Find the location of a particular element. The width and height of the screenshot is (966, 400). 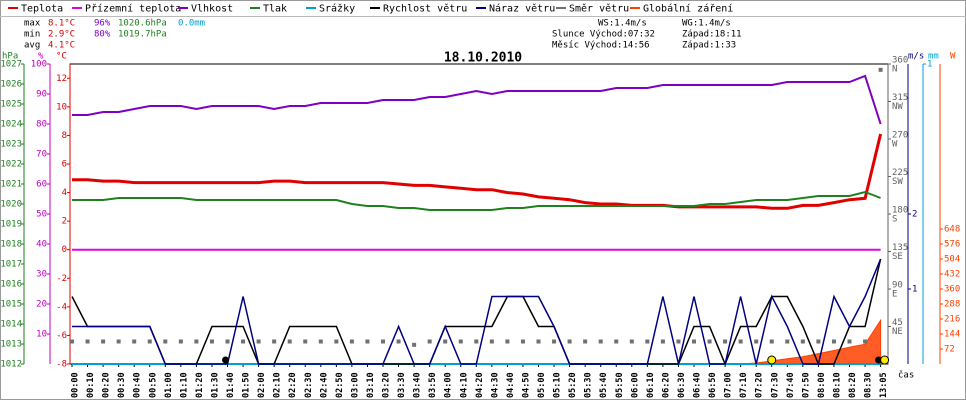

x-tick-label: 01:40 is located at coordinates (231, 385).